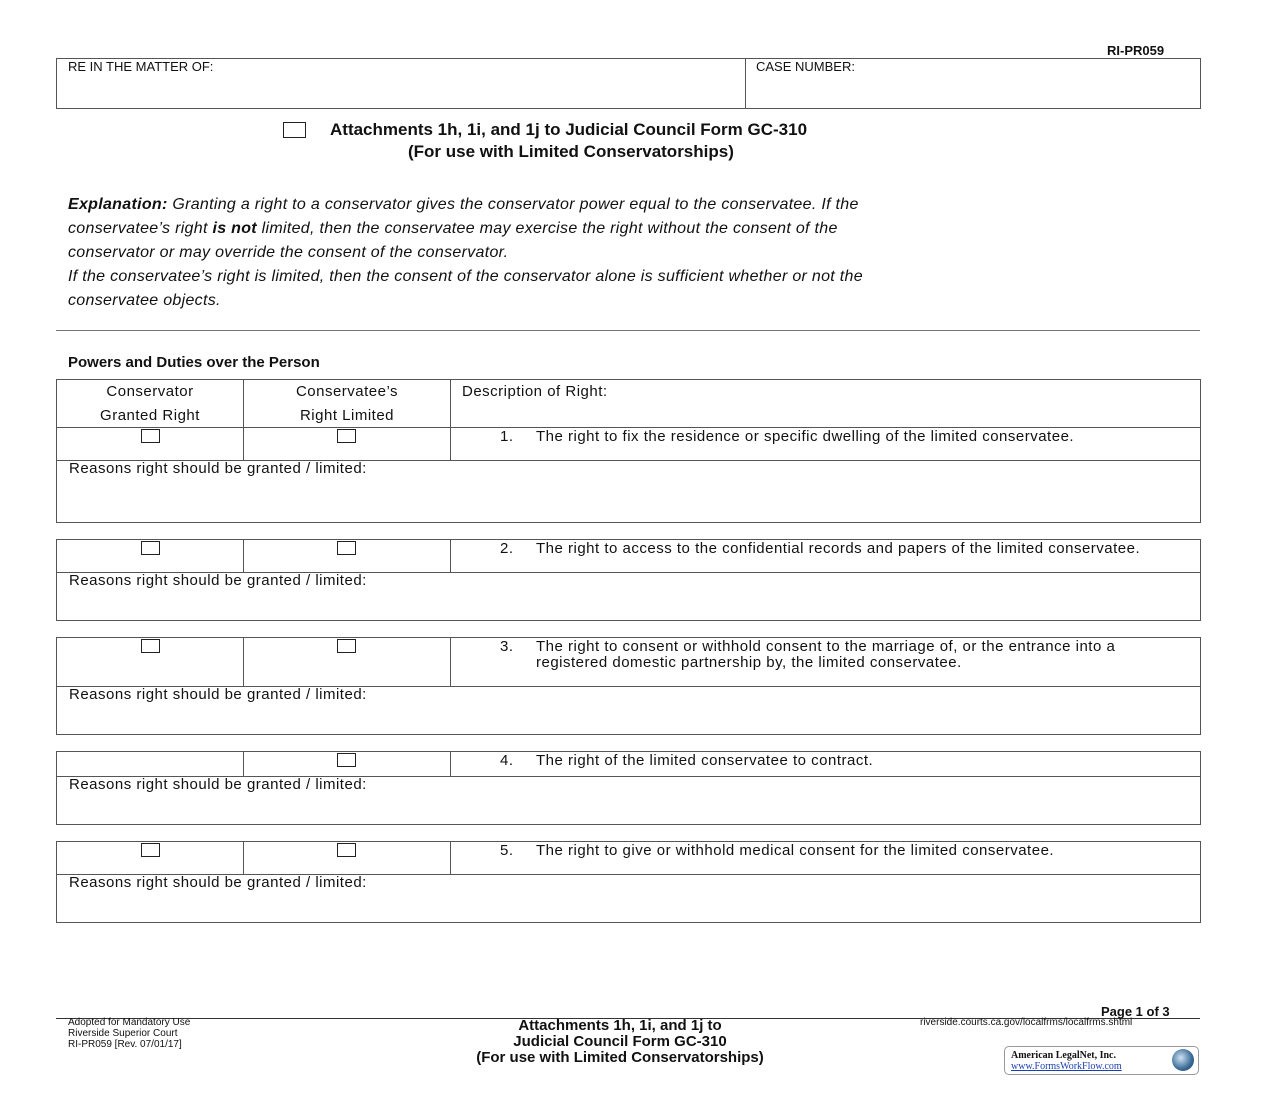 This screenshot has width=1275, height=1100. What do you see at coordinates (507, 850) in the screenshot?
I see `right-number: 5.` at bounding box center [507, 850].